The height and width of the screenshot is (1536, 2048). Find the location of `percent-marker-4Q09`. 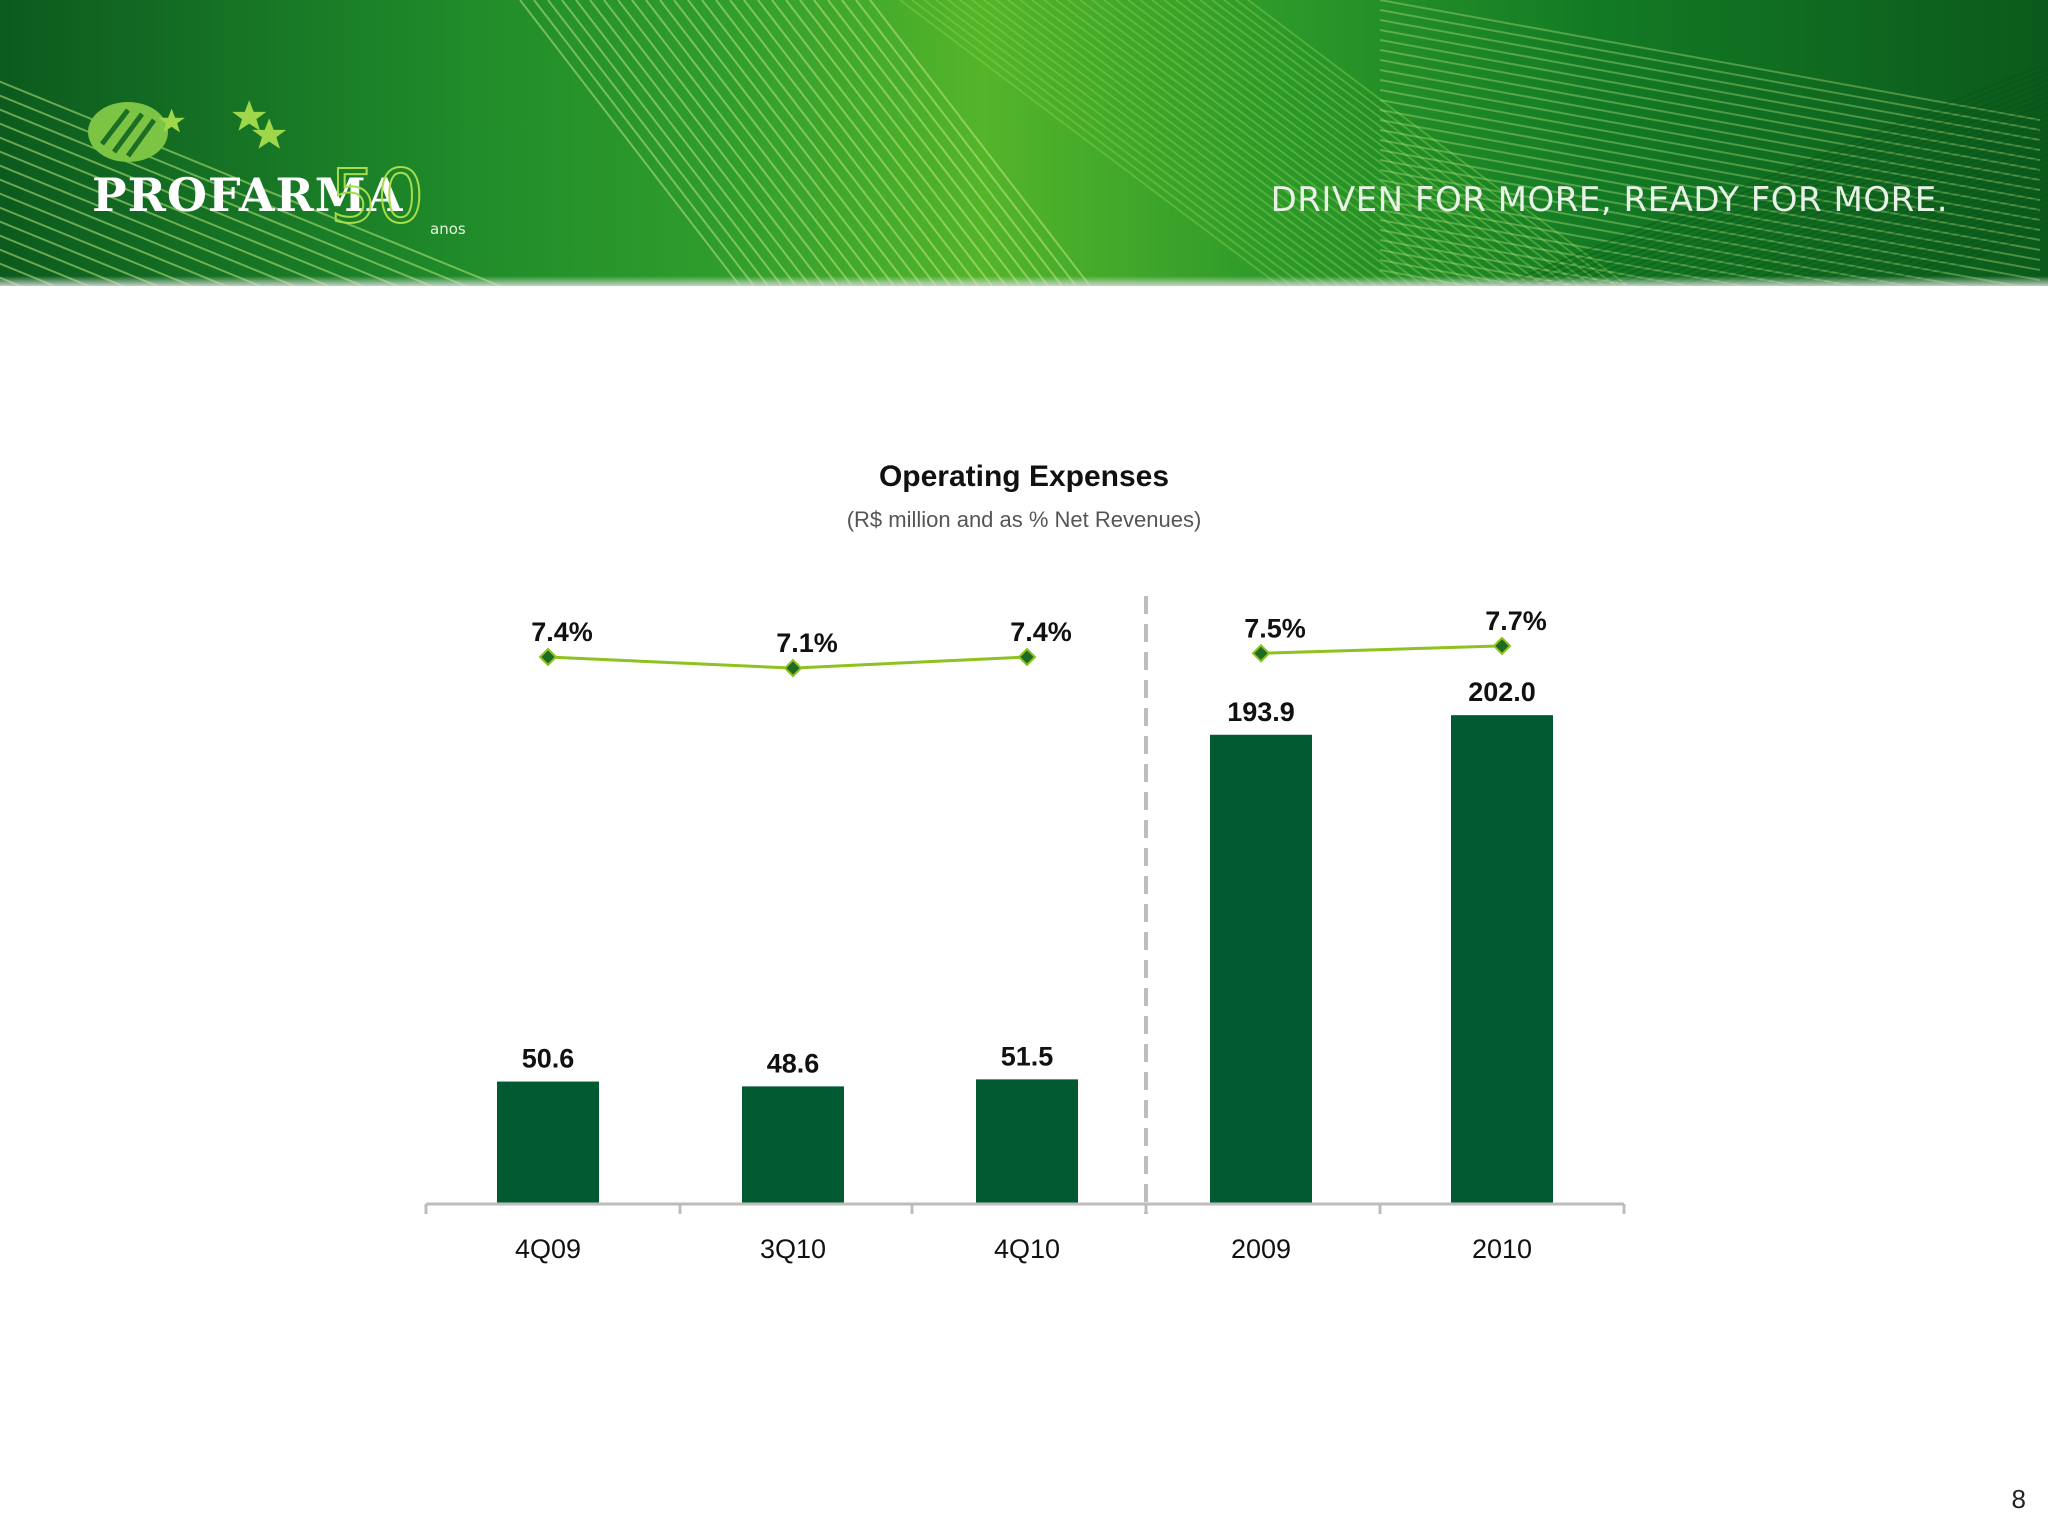

percent-marker-4Q09 is located at coordinates (548, 657).